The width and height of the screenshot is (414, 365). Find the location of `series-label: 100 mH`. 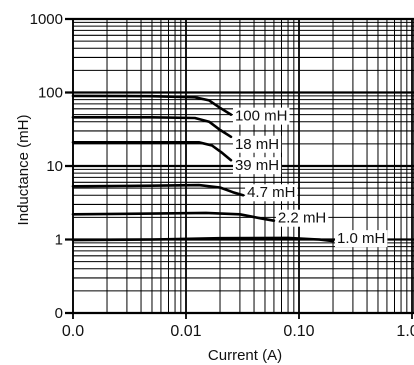

series-label: 100 mH is located at coordinates (261, 116).